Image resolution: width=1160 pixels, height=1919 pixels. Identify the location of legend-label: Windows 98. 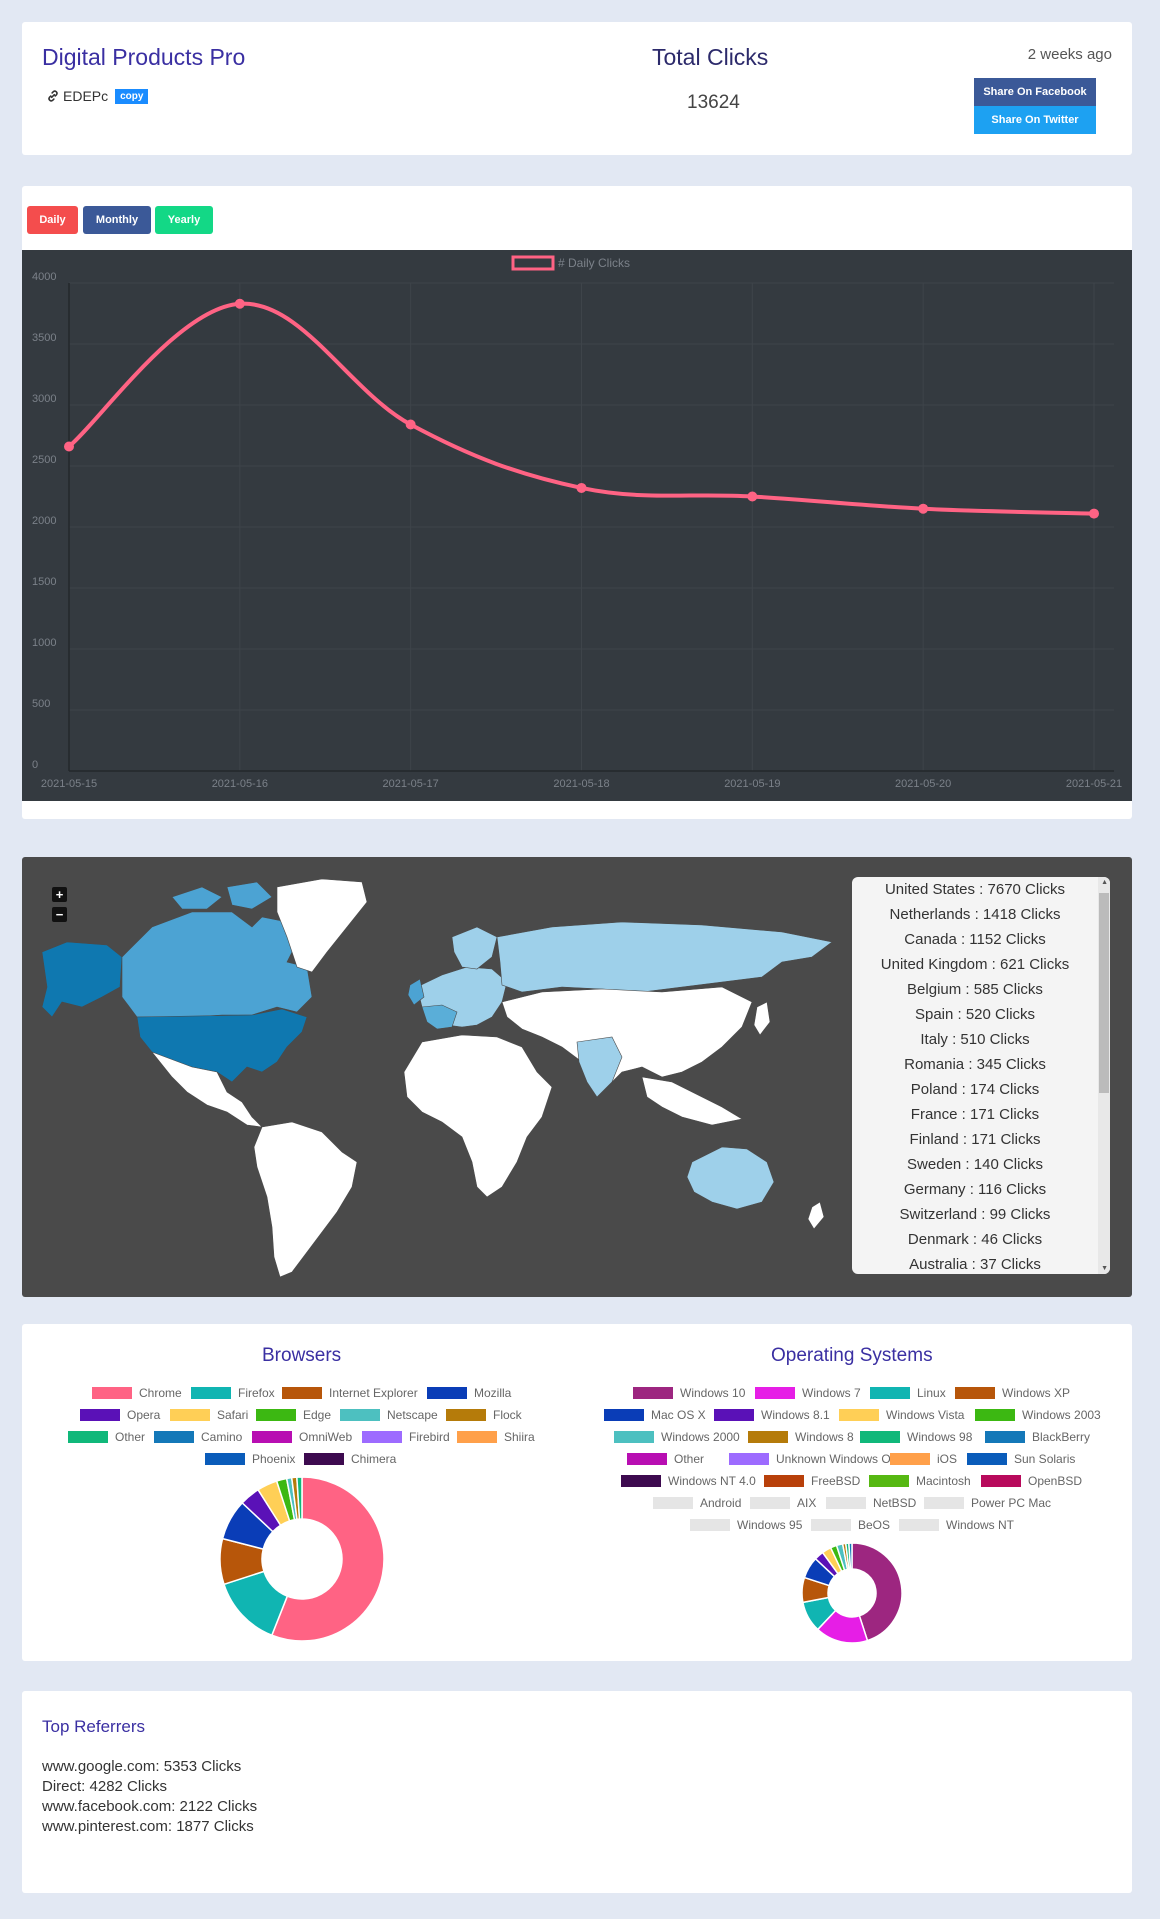
(940, 1437).